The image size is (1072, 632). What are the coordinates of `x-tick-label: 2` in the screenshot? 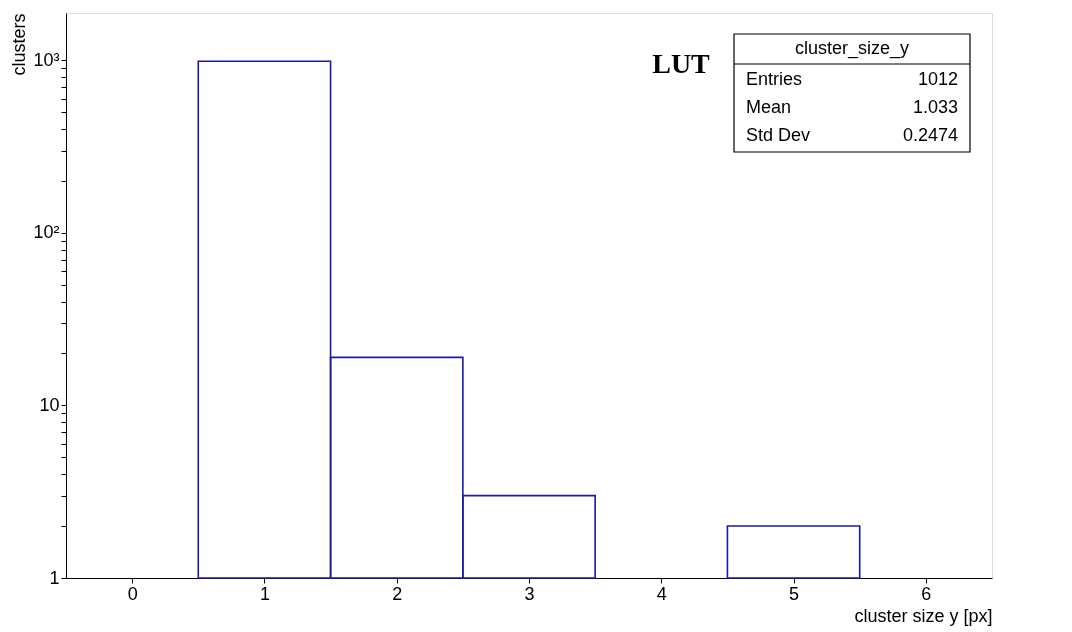 It's located at (397, 593).